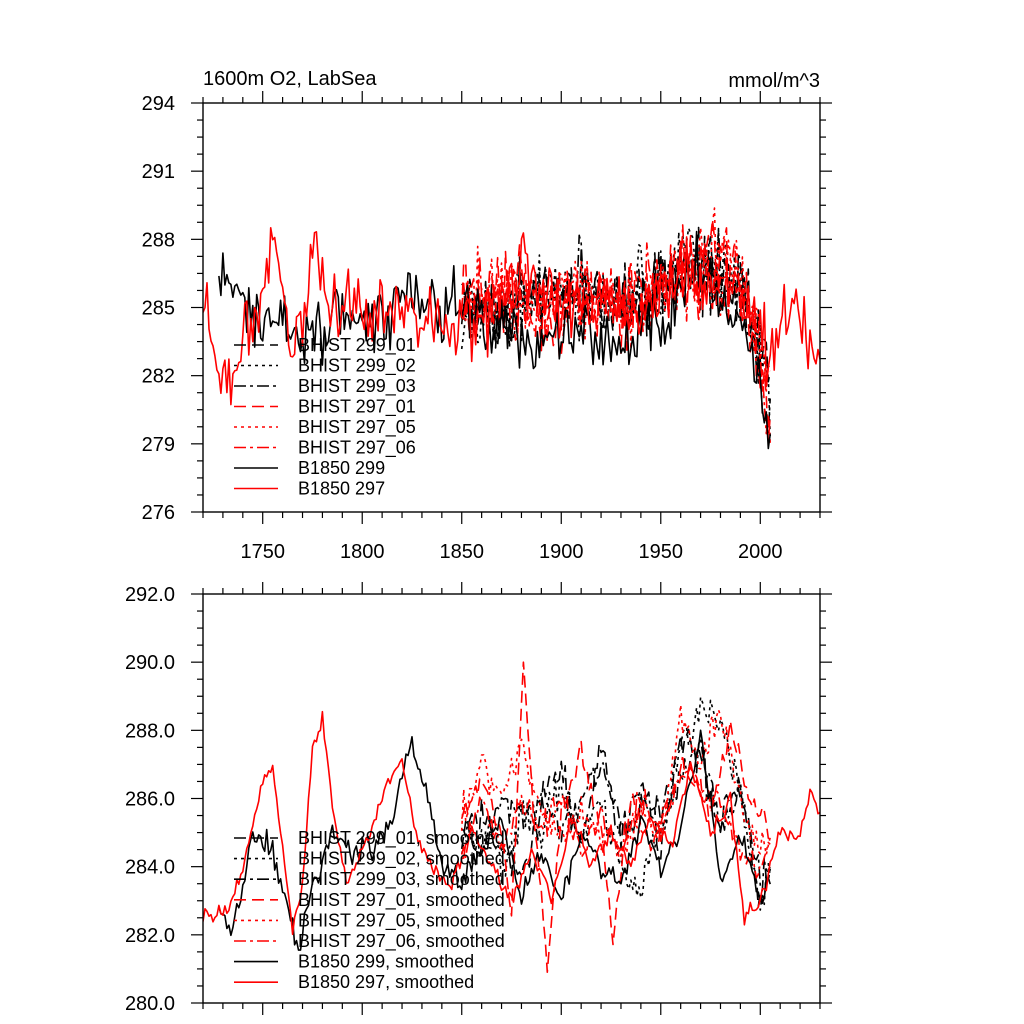  I want to click on x-tick-label: 1800, so click(362, 552).